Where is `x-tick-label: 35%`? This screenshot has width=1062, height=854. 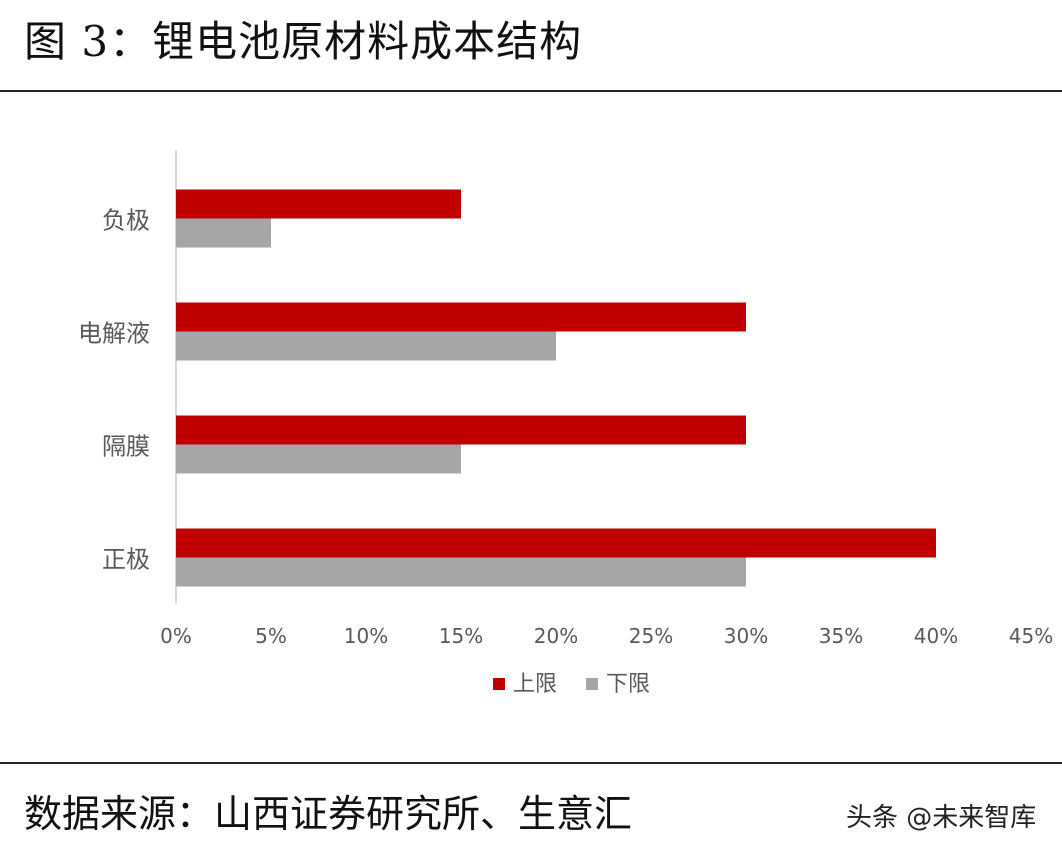
x-tick-label: 35% is located at coordinates (841, 636).